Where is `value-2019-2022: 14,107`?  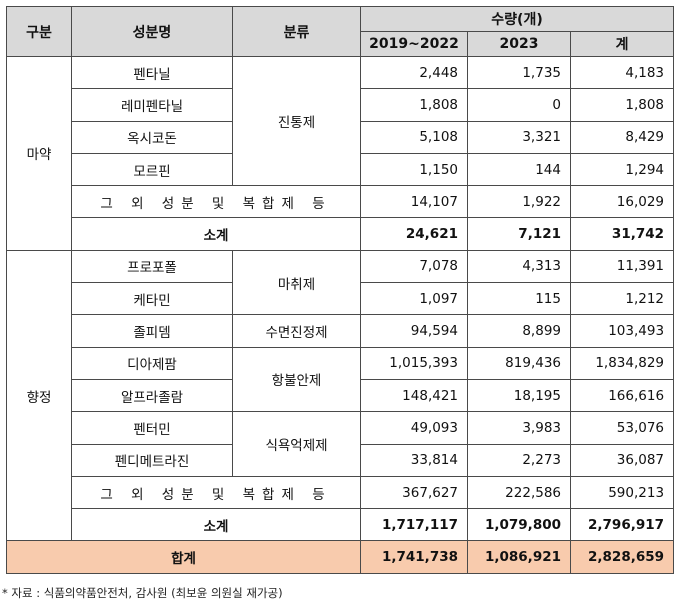 value-2019-2022: 14,107 is located at coordinates (414, 202).